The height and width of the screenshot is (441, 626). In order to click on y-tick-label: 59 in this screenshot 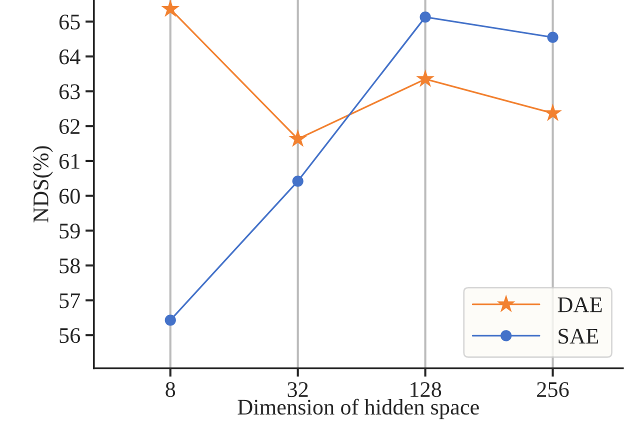, I will do `click(70, 231)`.